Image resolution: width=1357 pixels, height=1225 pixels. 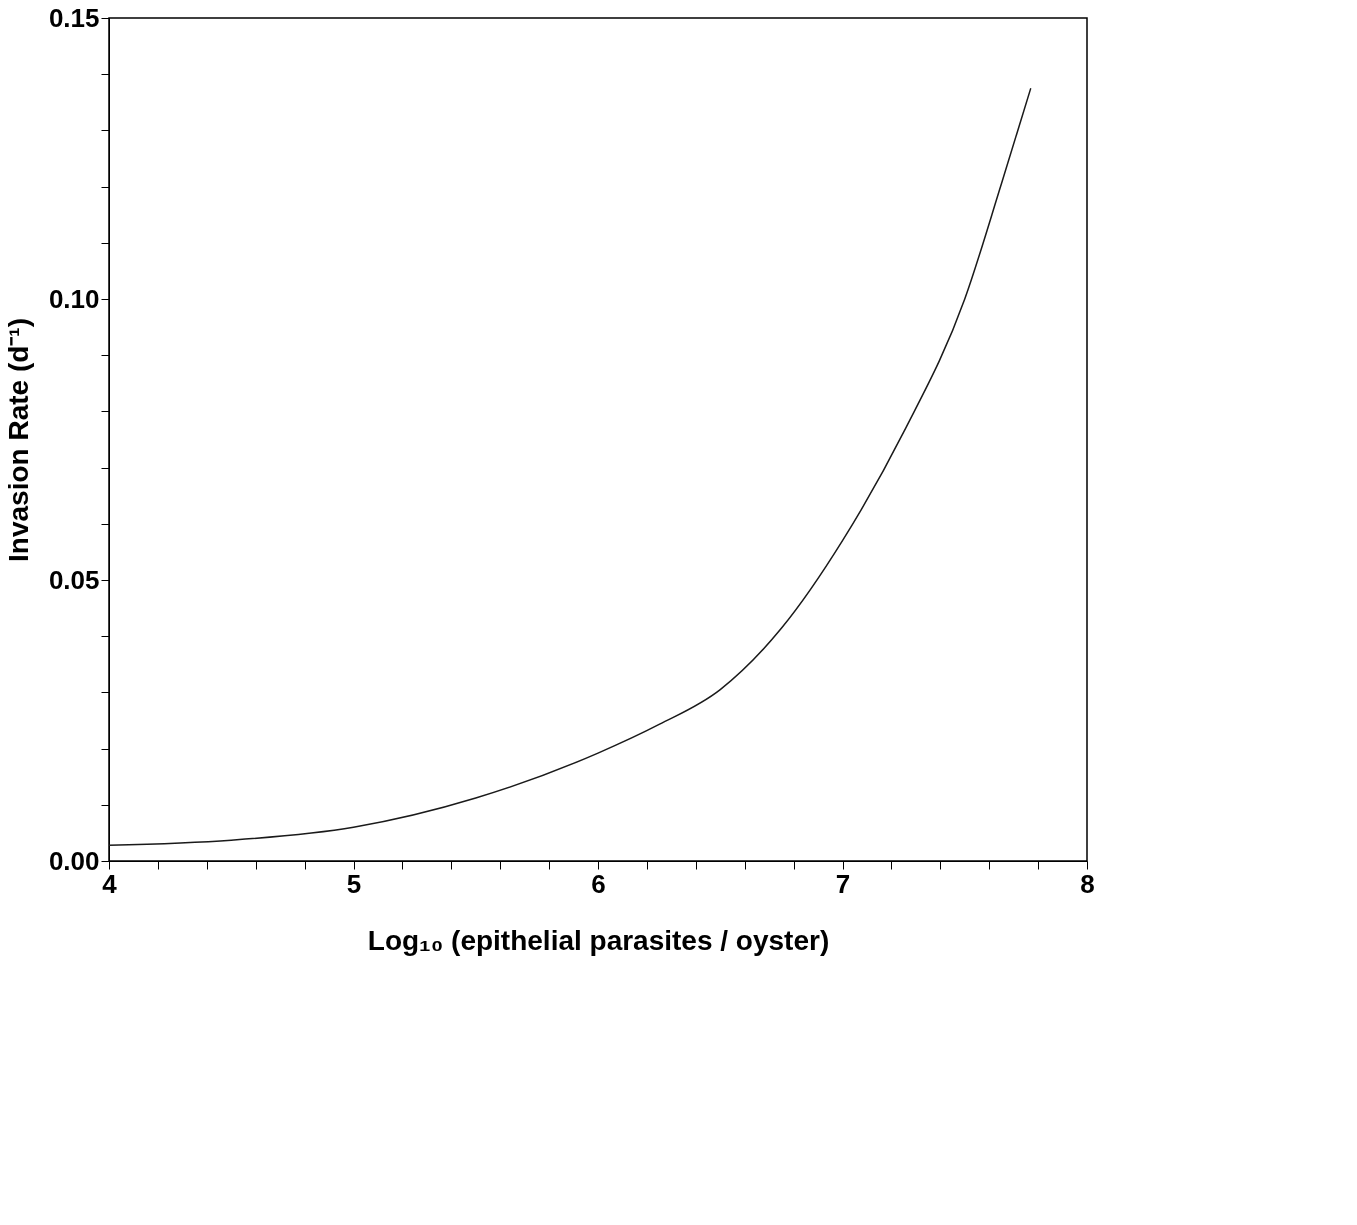 What do you see at coordinates (354, 883) in the screenshot?
I see `x-tick-label: 5` at bounding box center [354, 883].